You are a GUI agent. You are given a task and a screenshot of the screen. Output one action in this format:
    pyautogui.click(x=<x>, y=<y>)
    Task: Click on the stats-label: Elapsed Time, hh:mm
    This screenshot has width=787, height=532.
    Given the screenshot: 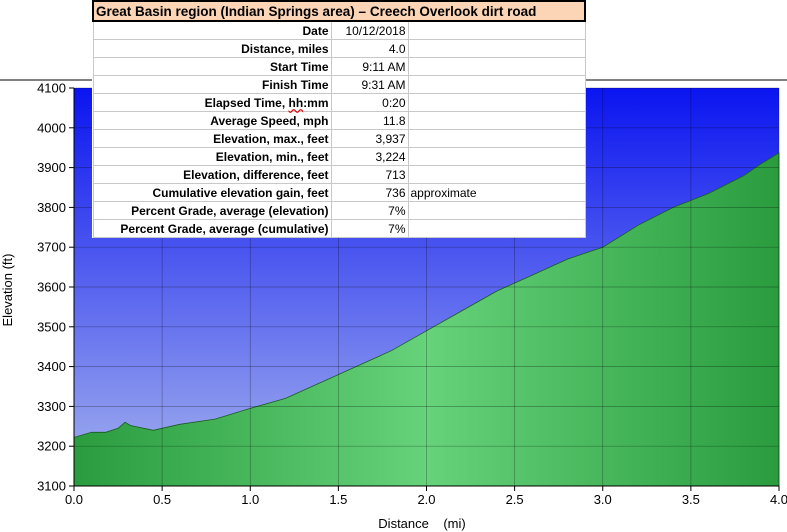 What is the action you would take?
    pyautogui.click(x=212, y=102)
    